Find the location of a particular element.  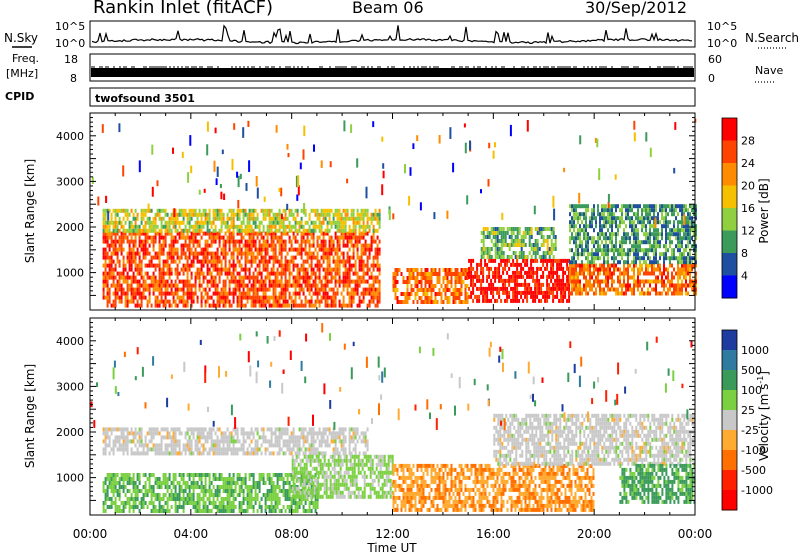

colorbar-swatch is located at coordinates (729, 174).